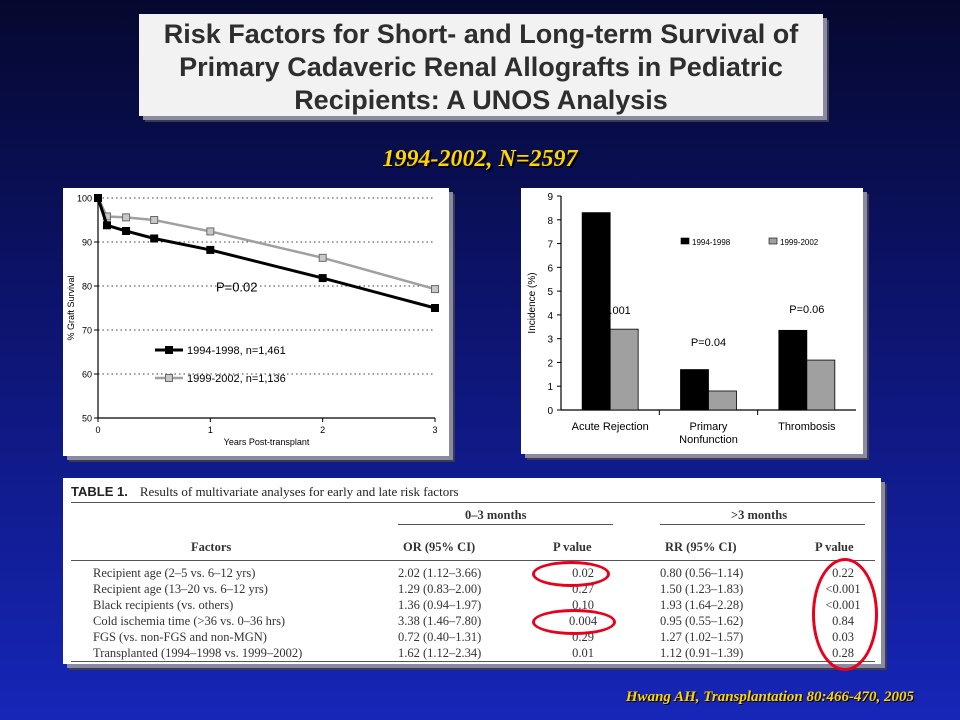 Image resolution: width=960 pixels, height=720 pixels. Describe the element at coordinates (440, 653) in the screenshot. I see `table-cell: 1.62 (1.12–2.34)` at that location.